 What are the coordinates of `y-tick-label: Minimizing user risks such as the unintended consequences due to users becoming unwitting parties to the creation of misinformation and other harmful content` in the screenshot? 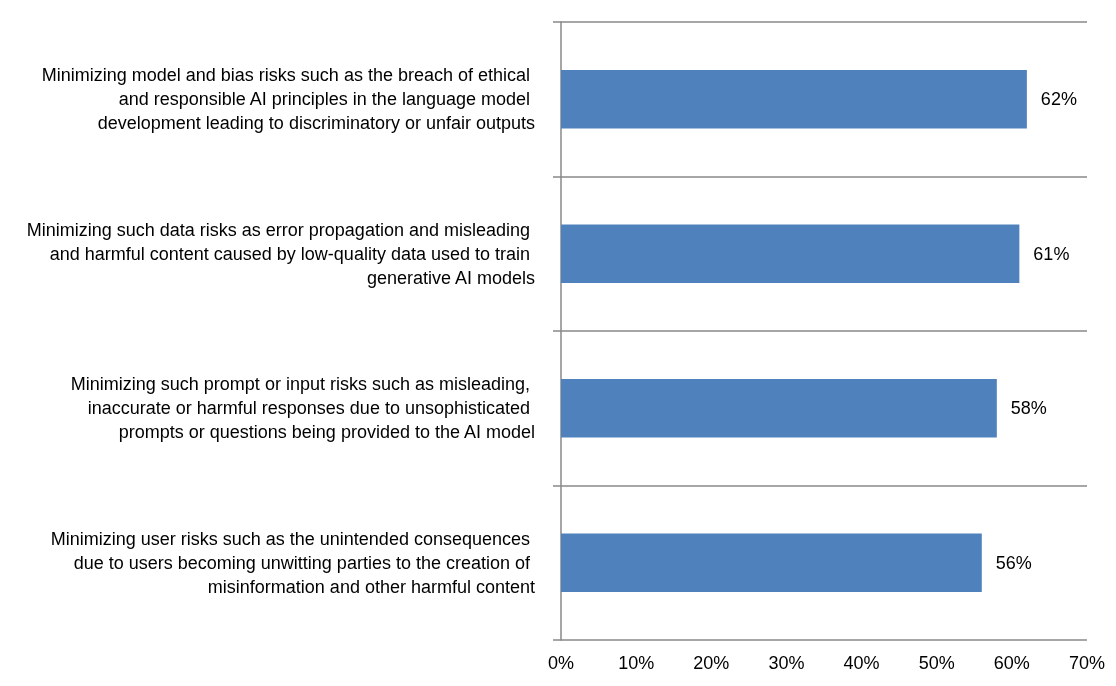 It's located at (292, 562).